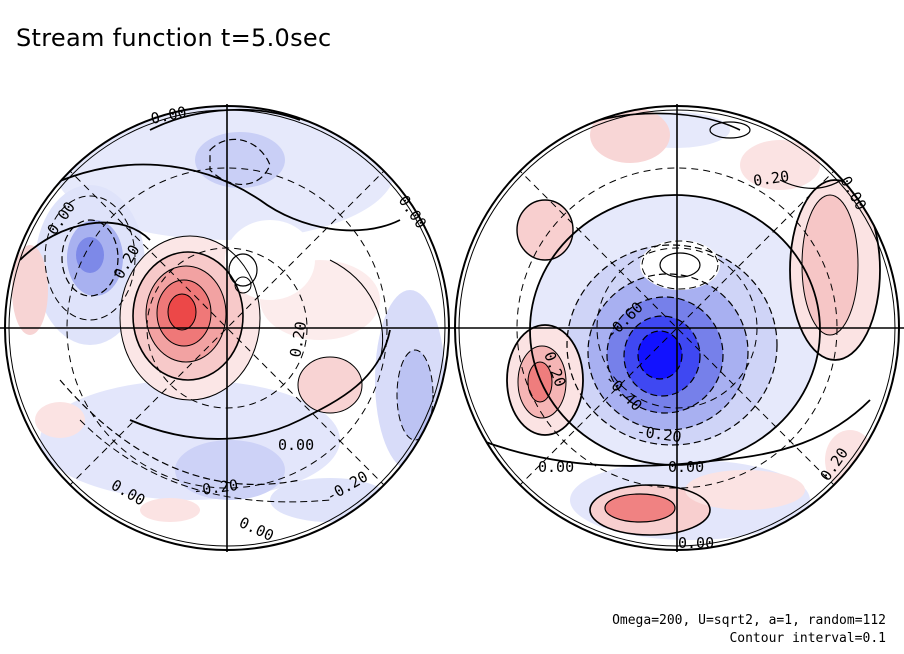  Describe the element at coordinates (807, 638) in the screenshot. I see `contour-interval-note: Contour interval=0.1` at that location.